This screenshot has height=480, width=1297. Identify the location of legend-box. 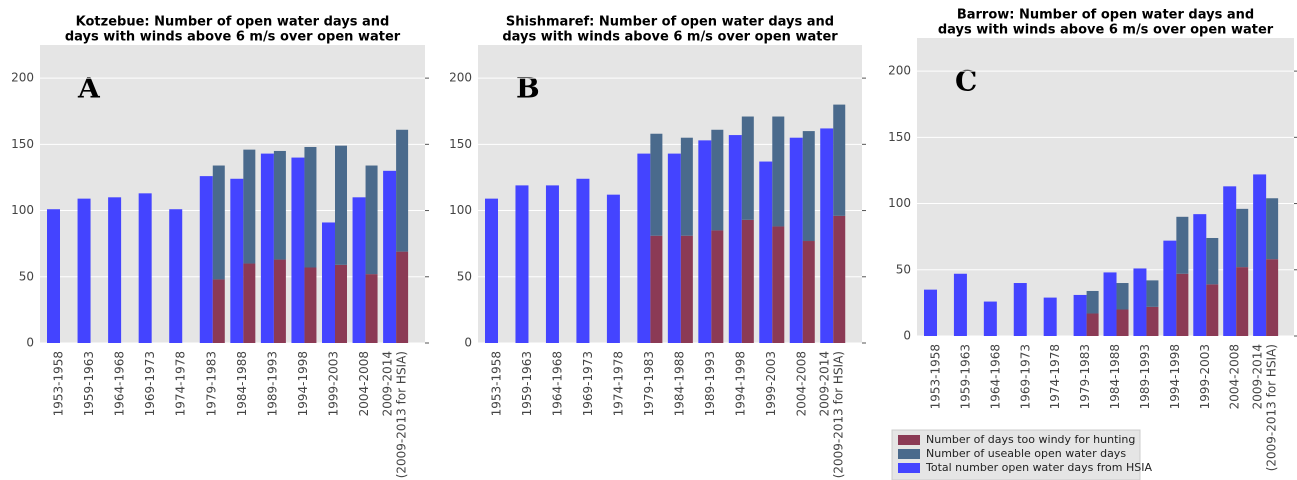
(1016, 454).